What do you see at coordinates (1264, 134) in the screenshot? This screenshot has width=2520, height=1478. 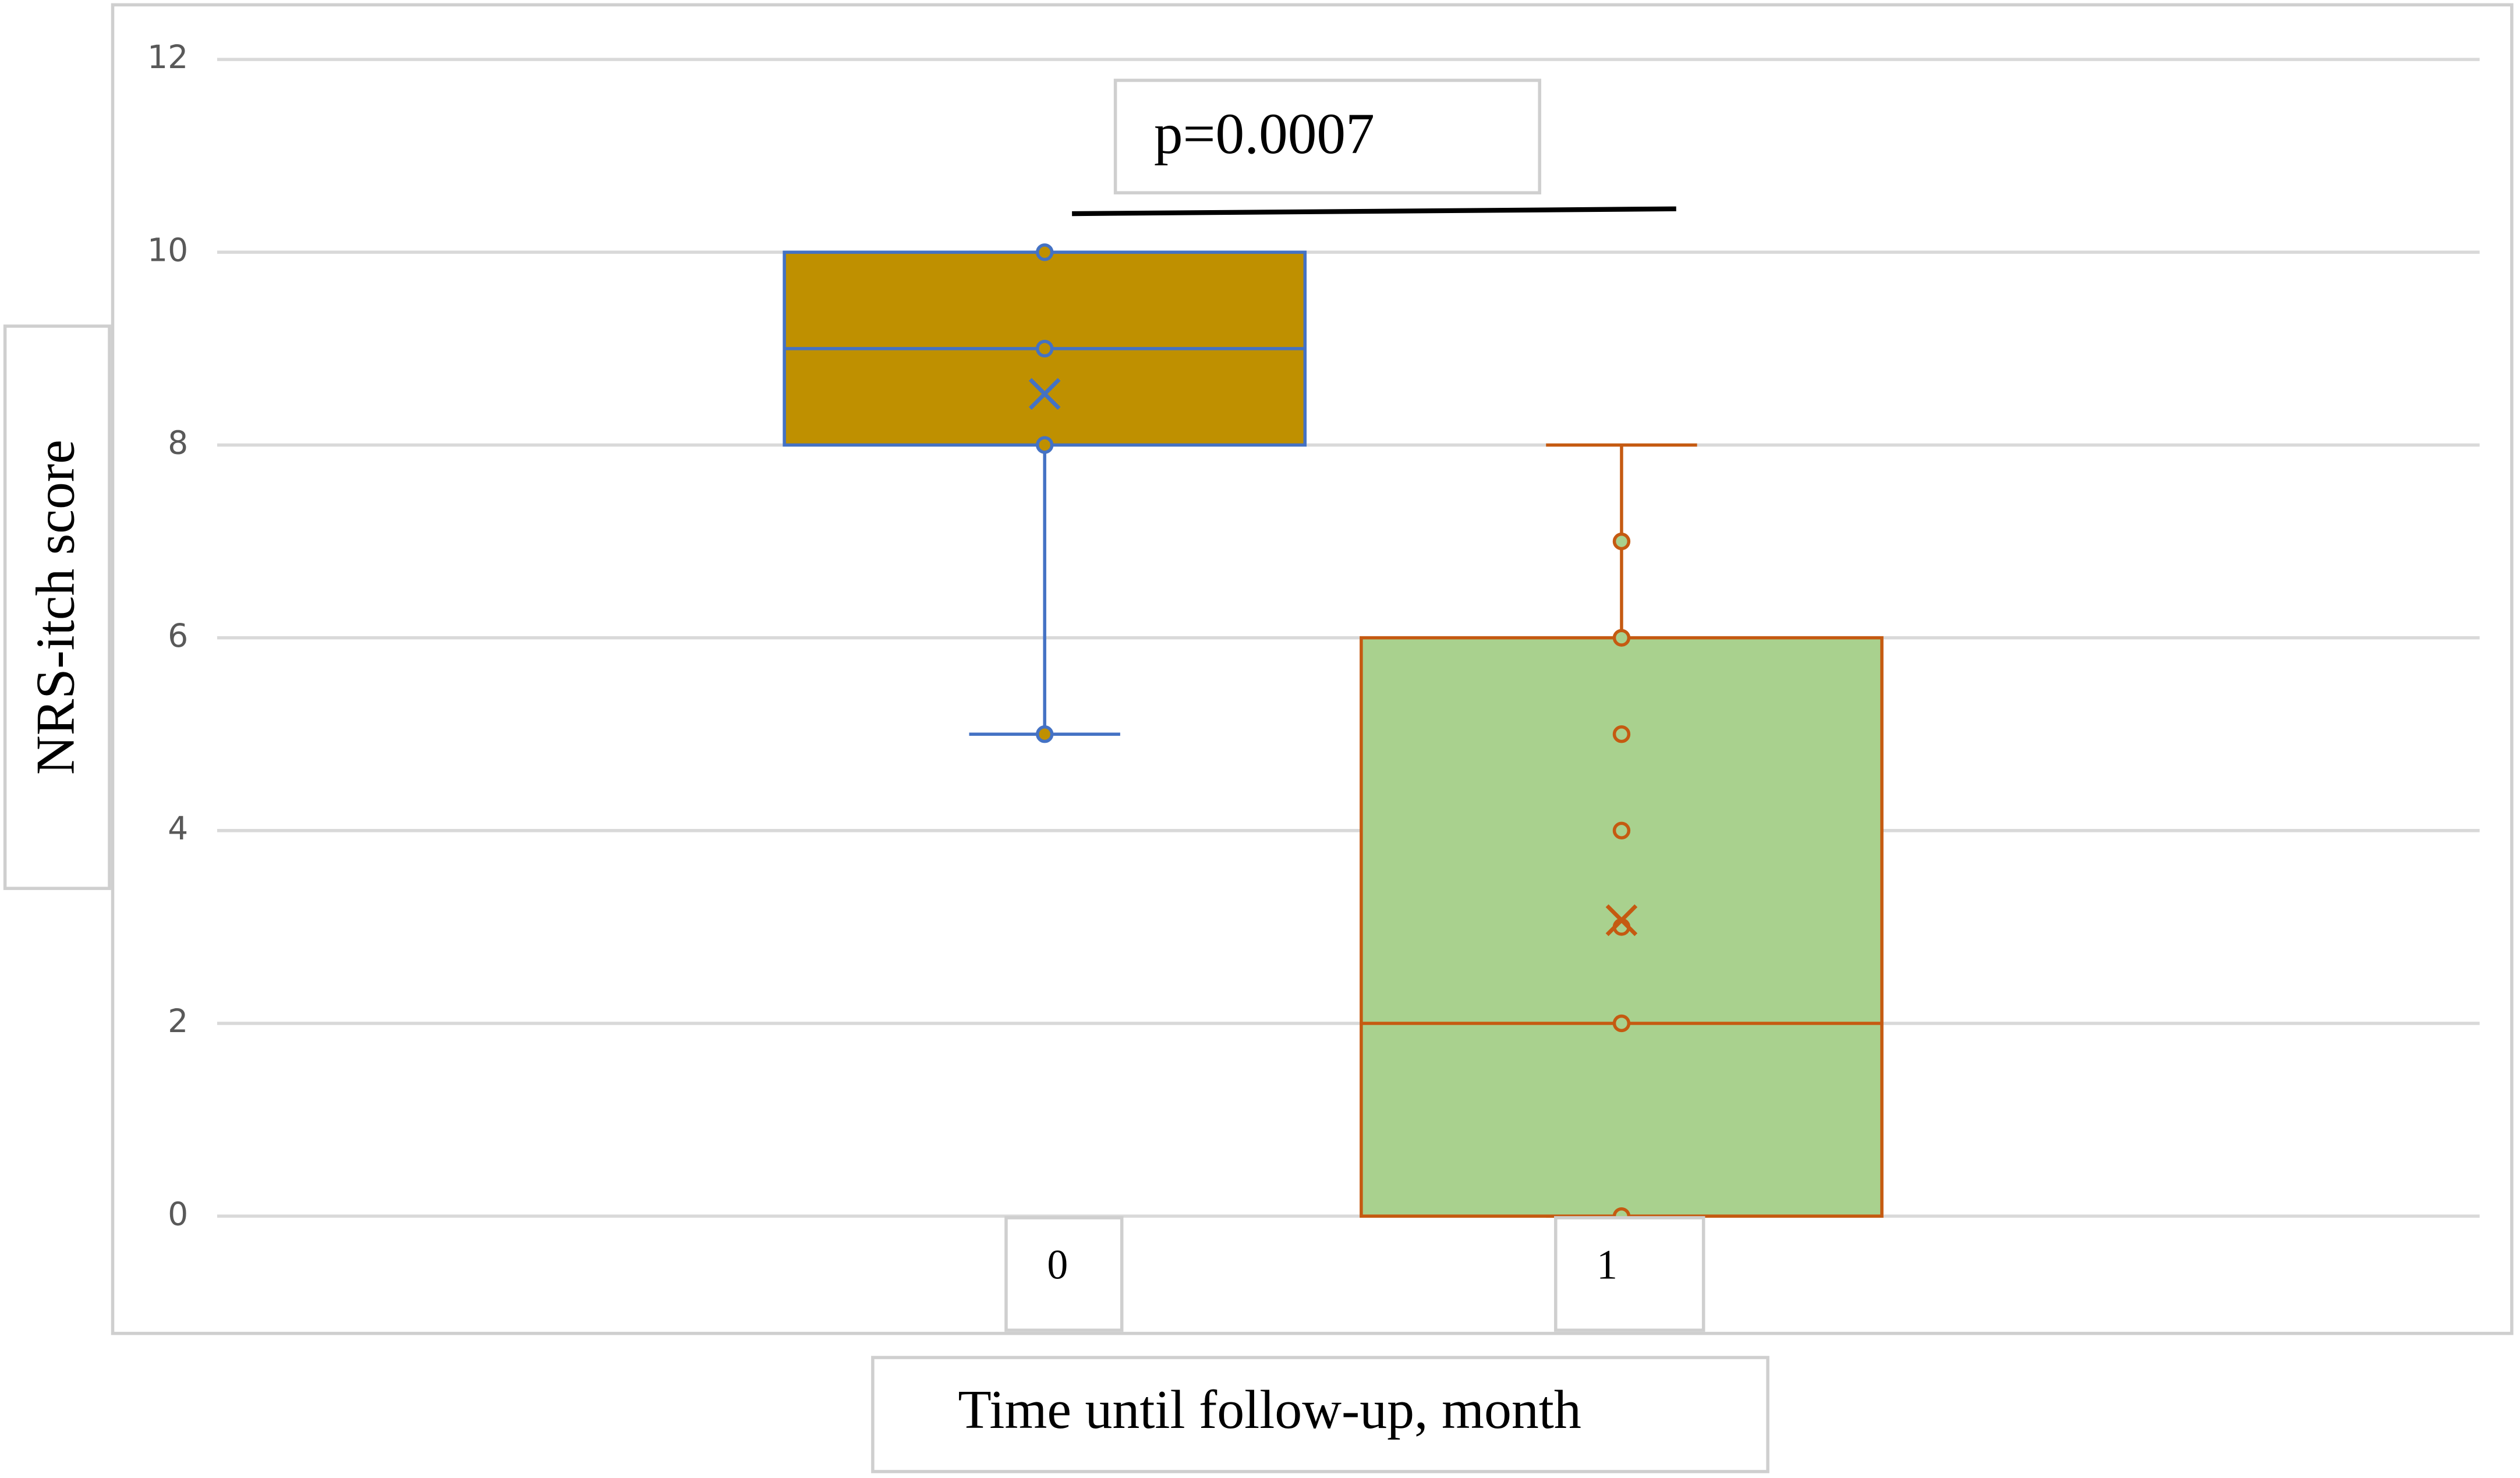 I see `annotation: p=0.0007` at bounding box center [1264, 134].